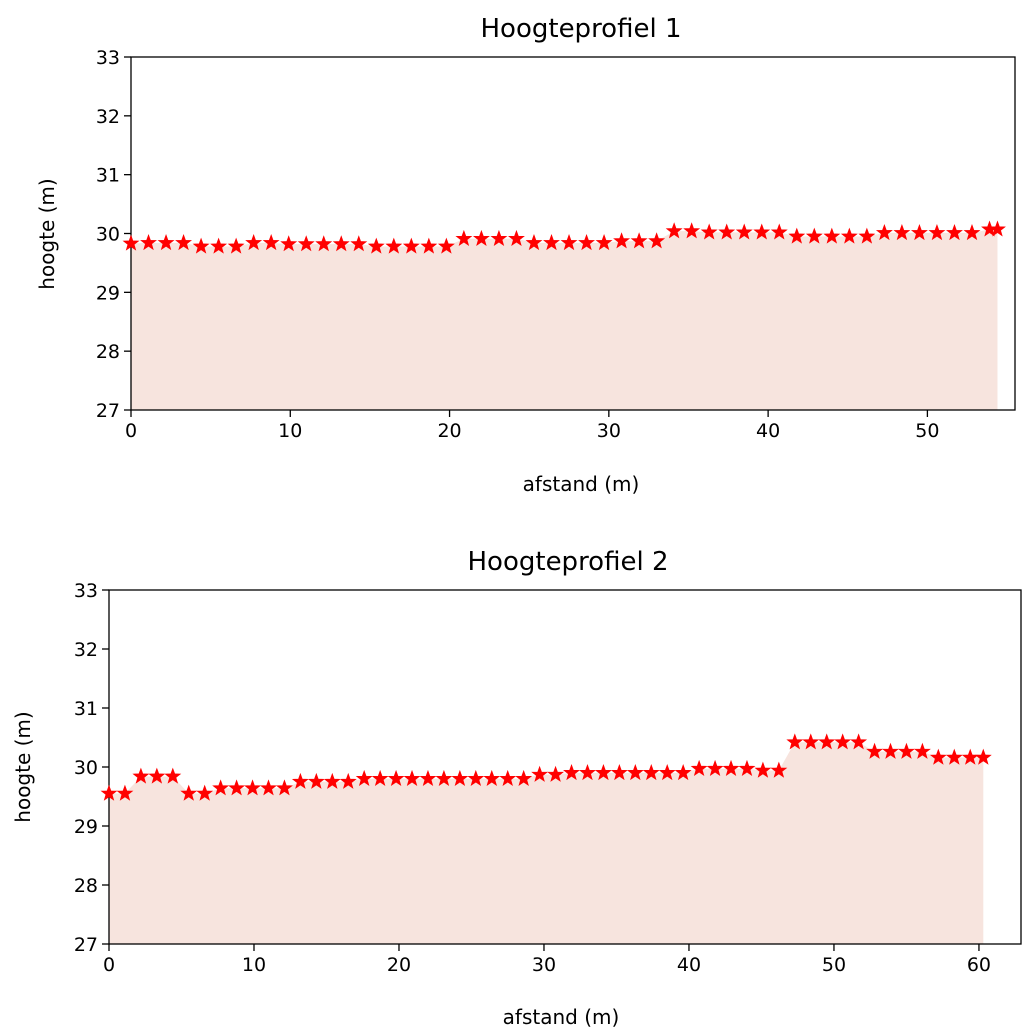 The width and height of the screenshot is (1023, 1030). What do you see at coordinates (568, 562) in the screenshot?
I see `chart-title: Hoogteprofiel 2` at bounding box center [568, 562].